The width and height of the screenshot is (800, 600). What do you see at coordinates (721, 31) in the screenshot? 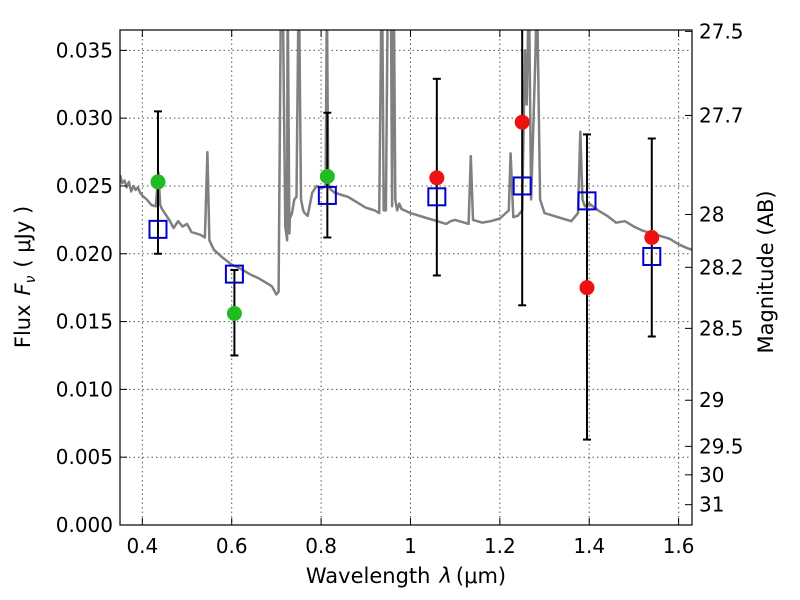
I see `y2-tick-label-0: 27.5` at bounding box center [721, 31].